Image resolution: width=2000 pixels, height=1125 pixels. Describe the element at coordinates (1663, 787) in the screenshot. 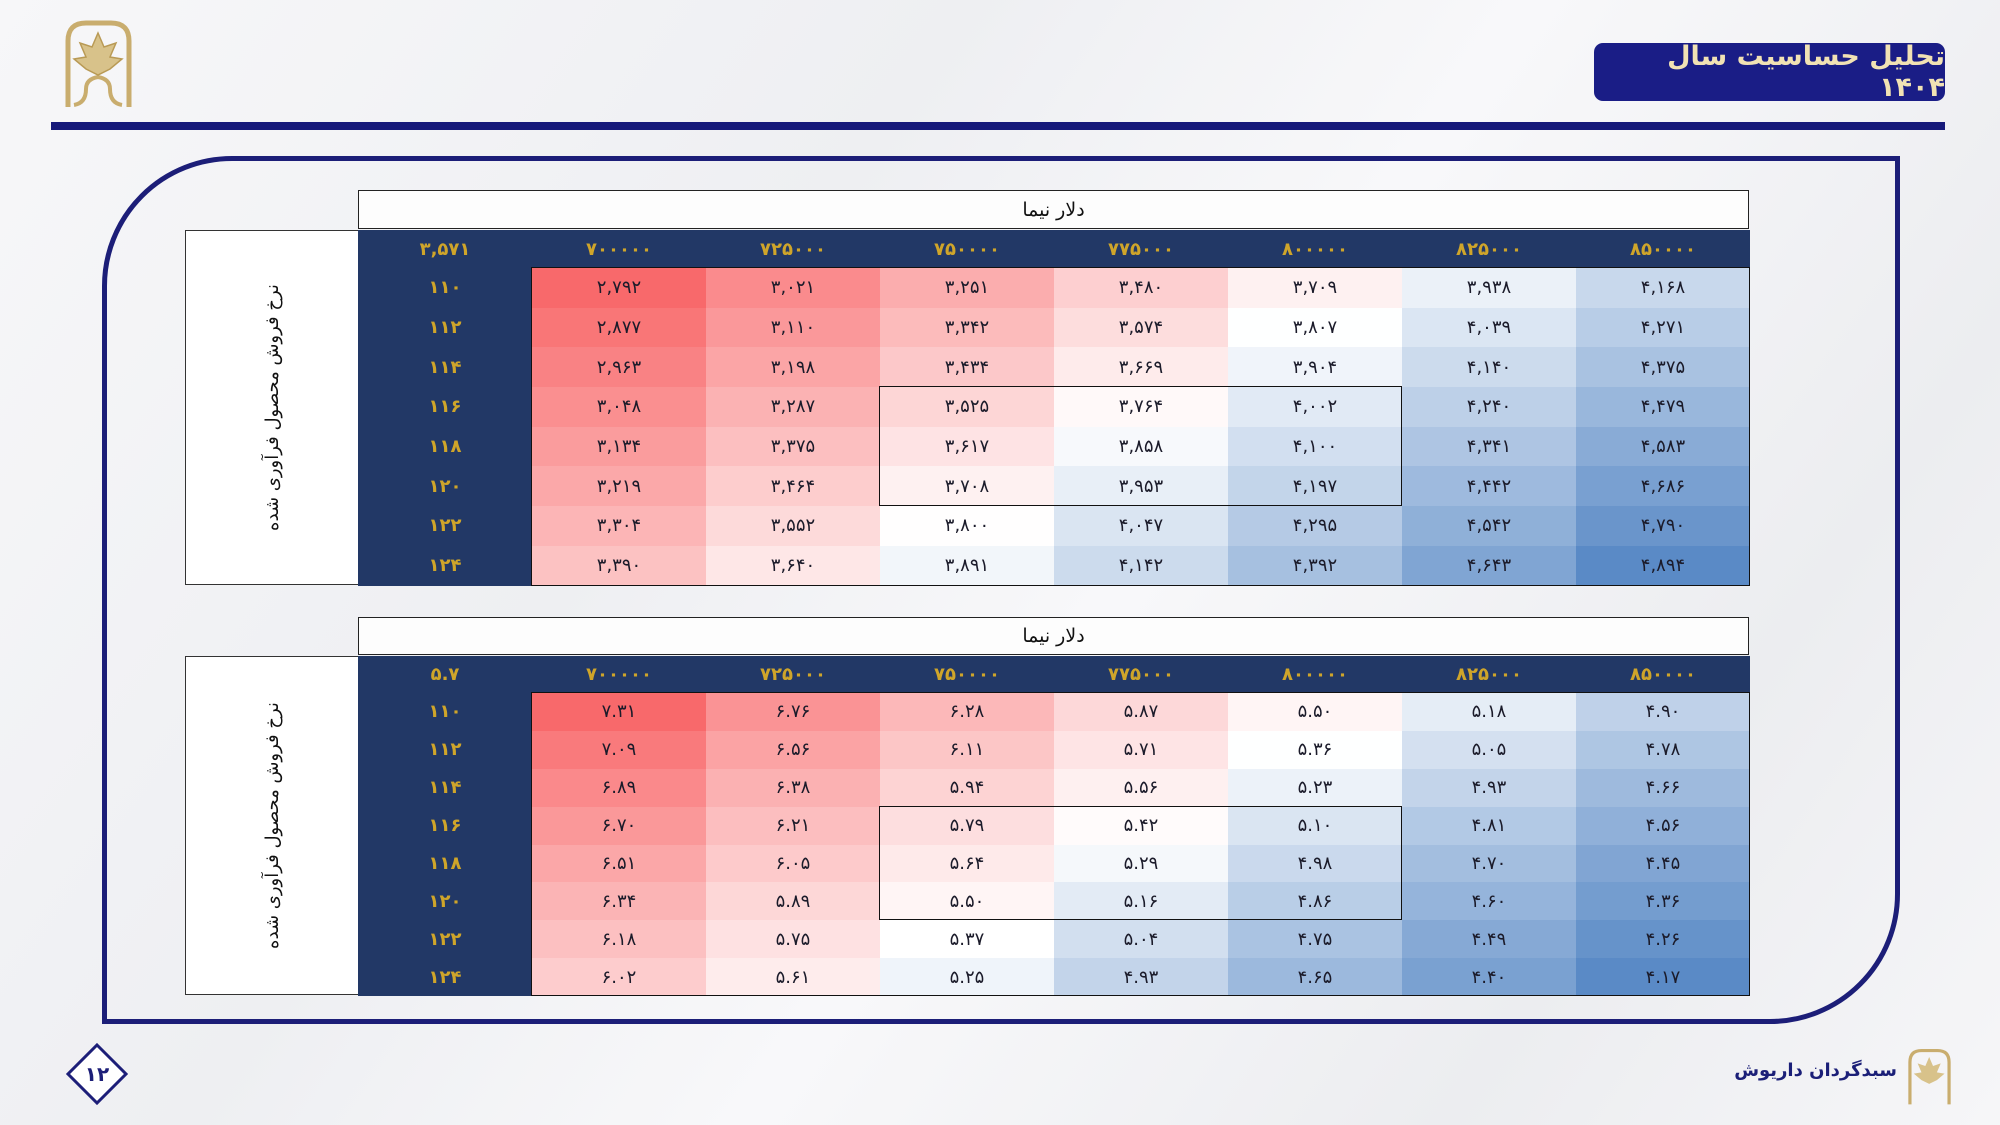

I see `table-cell: ۴.۶۶` at that location.